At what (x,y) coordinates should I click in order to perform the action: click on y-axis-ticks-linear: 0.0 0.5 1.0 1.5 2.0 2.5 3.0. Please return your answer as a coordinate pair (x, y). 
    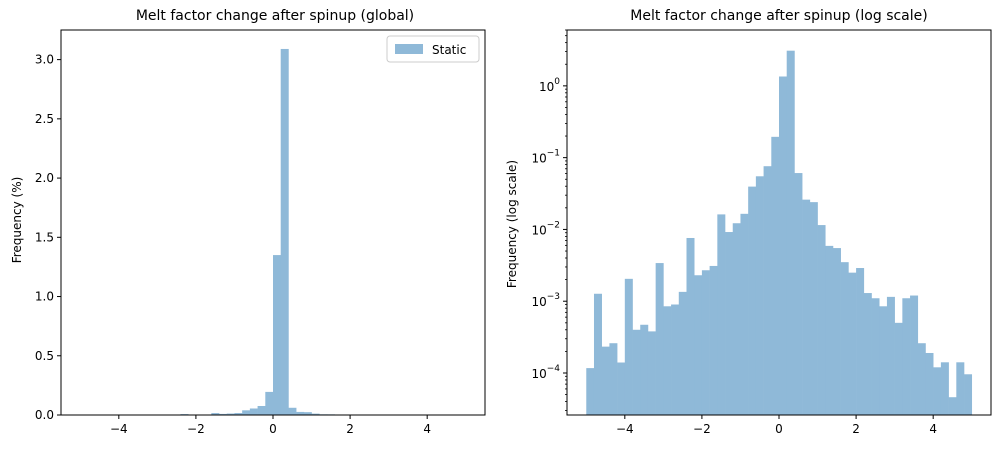
    Looking at the image, I should click on (48, 237).